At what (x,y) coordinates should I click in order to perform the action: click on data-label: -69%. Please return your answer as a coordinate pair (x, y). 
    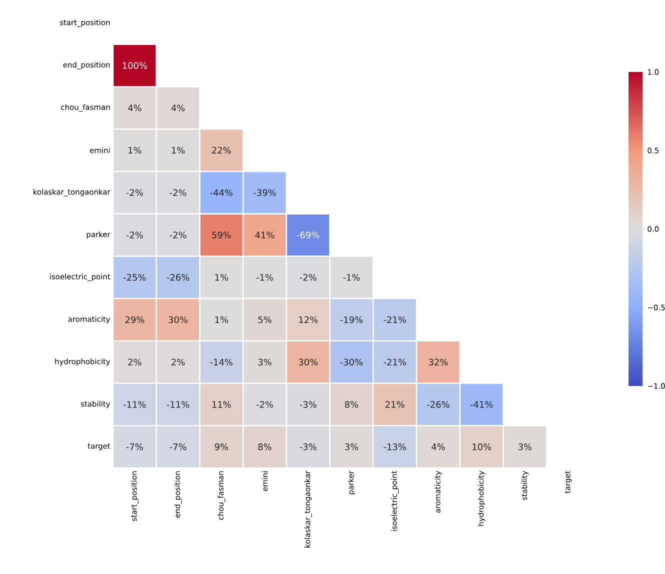
    Looking at the image, I should click on (308, 235).